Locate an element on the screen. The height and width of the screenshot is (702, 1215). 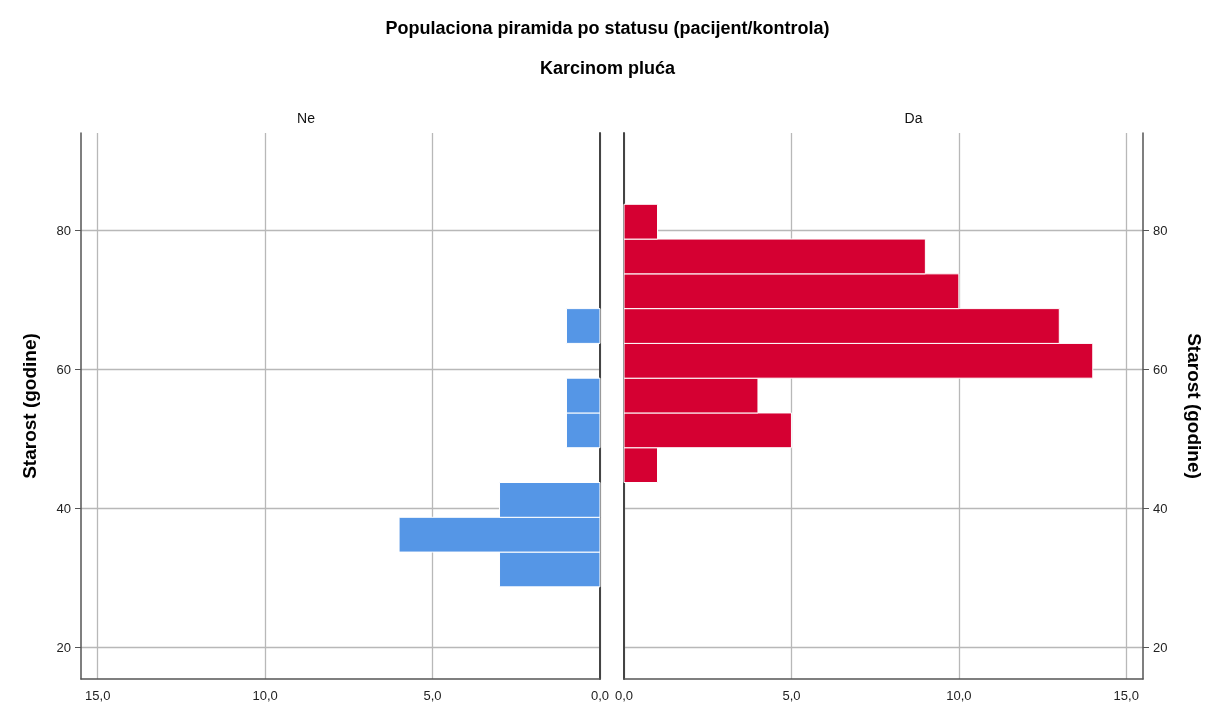
text: Populaciona piramida po statusu (pacijent/kontrola) is located at coordinates (607, 28).